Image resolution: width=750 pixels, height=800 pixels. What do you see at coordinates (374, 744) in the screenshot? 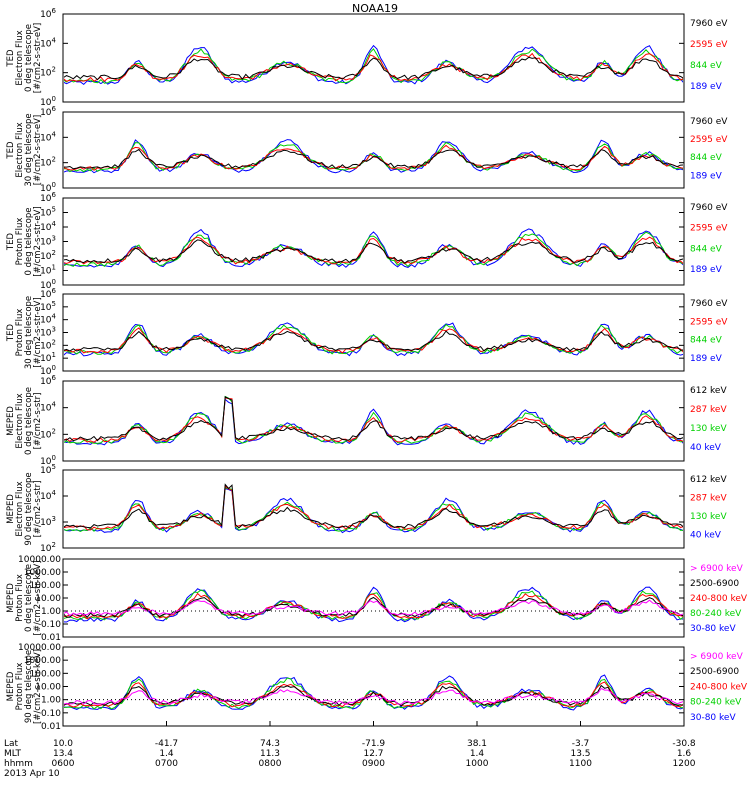
I see `x-tick-label-lat: -71.9` at bounding box center [374, 744].